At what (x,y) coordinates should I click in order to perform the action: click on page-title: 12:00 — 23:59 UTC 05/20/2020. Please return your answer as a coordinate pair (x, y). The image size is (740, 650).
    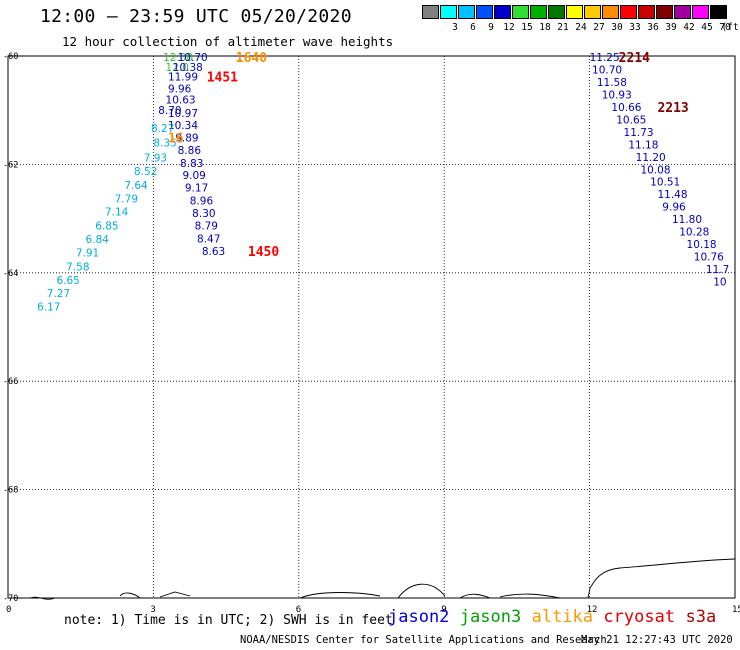
    Looking at the image, I should click on (196, 16).